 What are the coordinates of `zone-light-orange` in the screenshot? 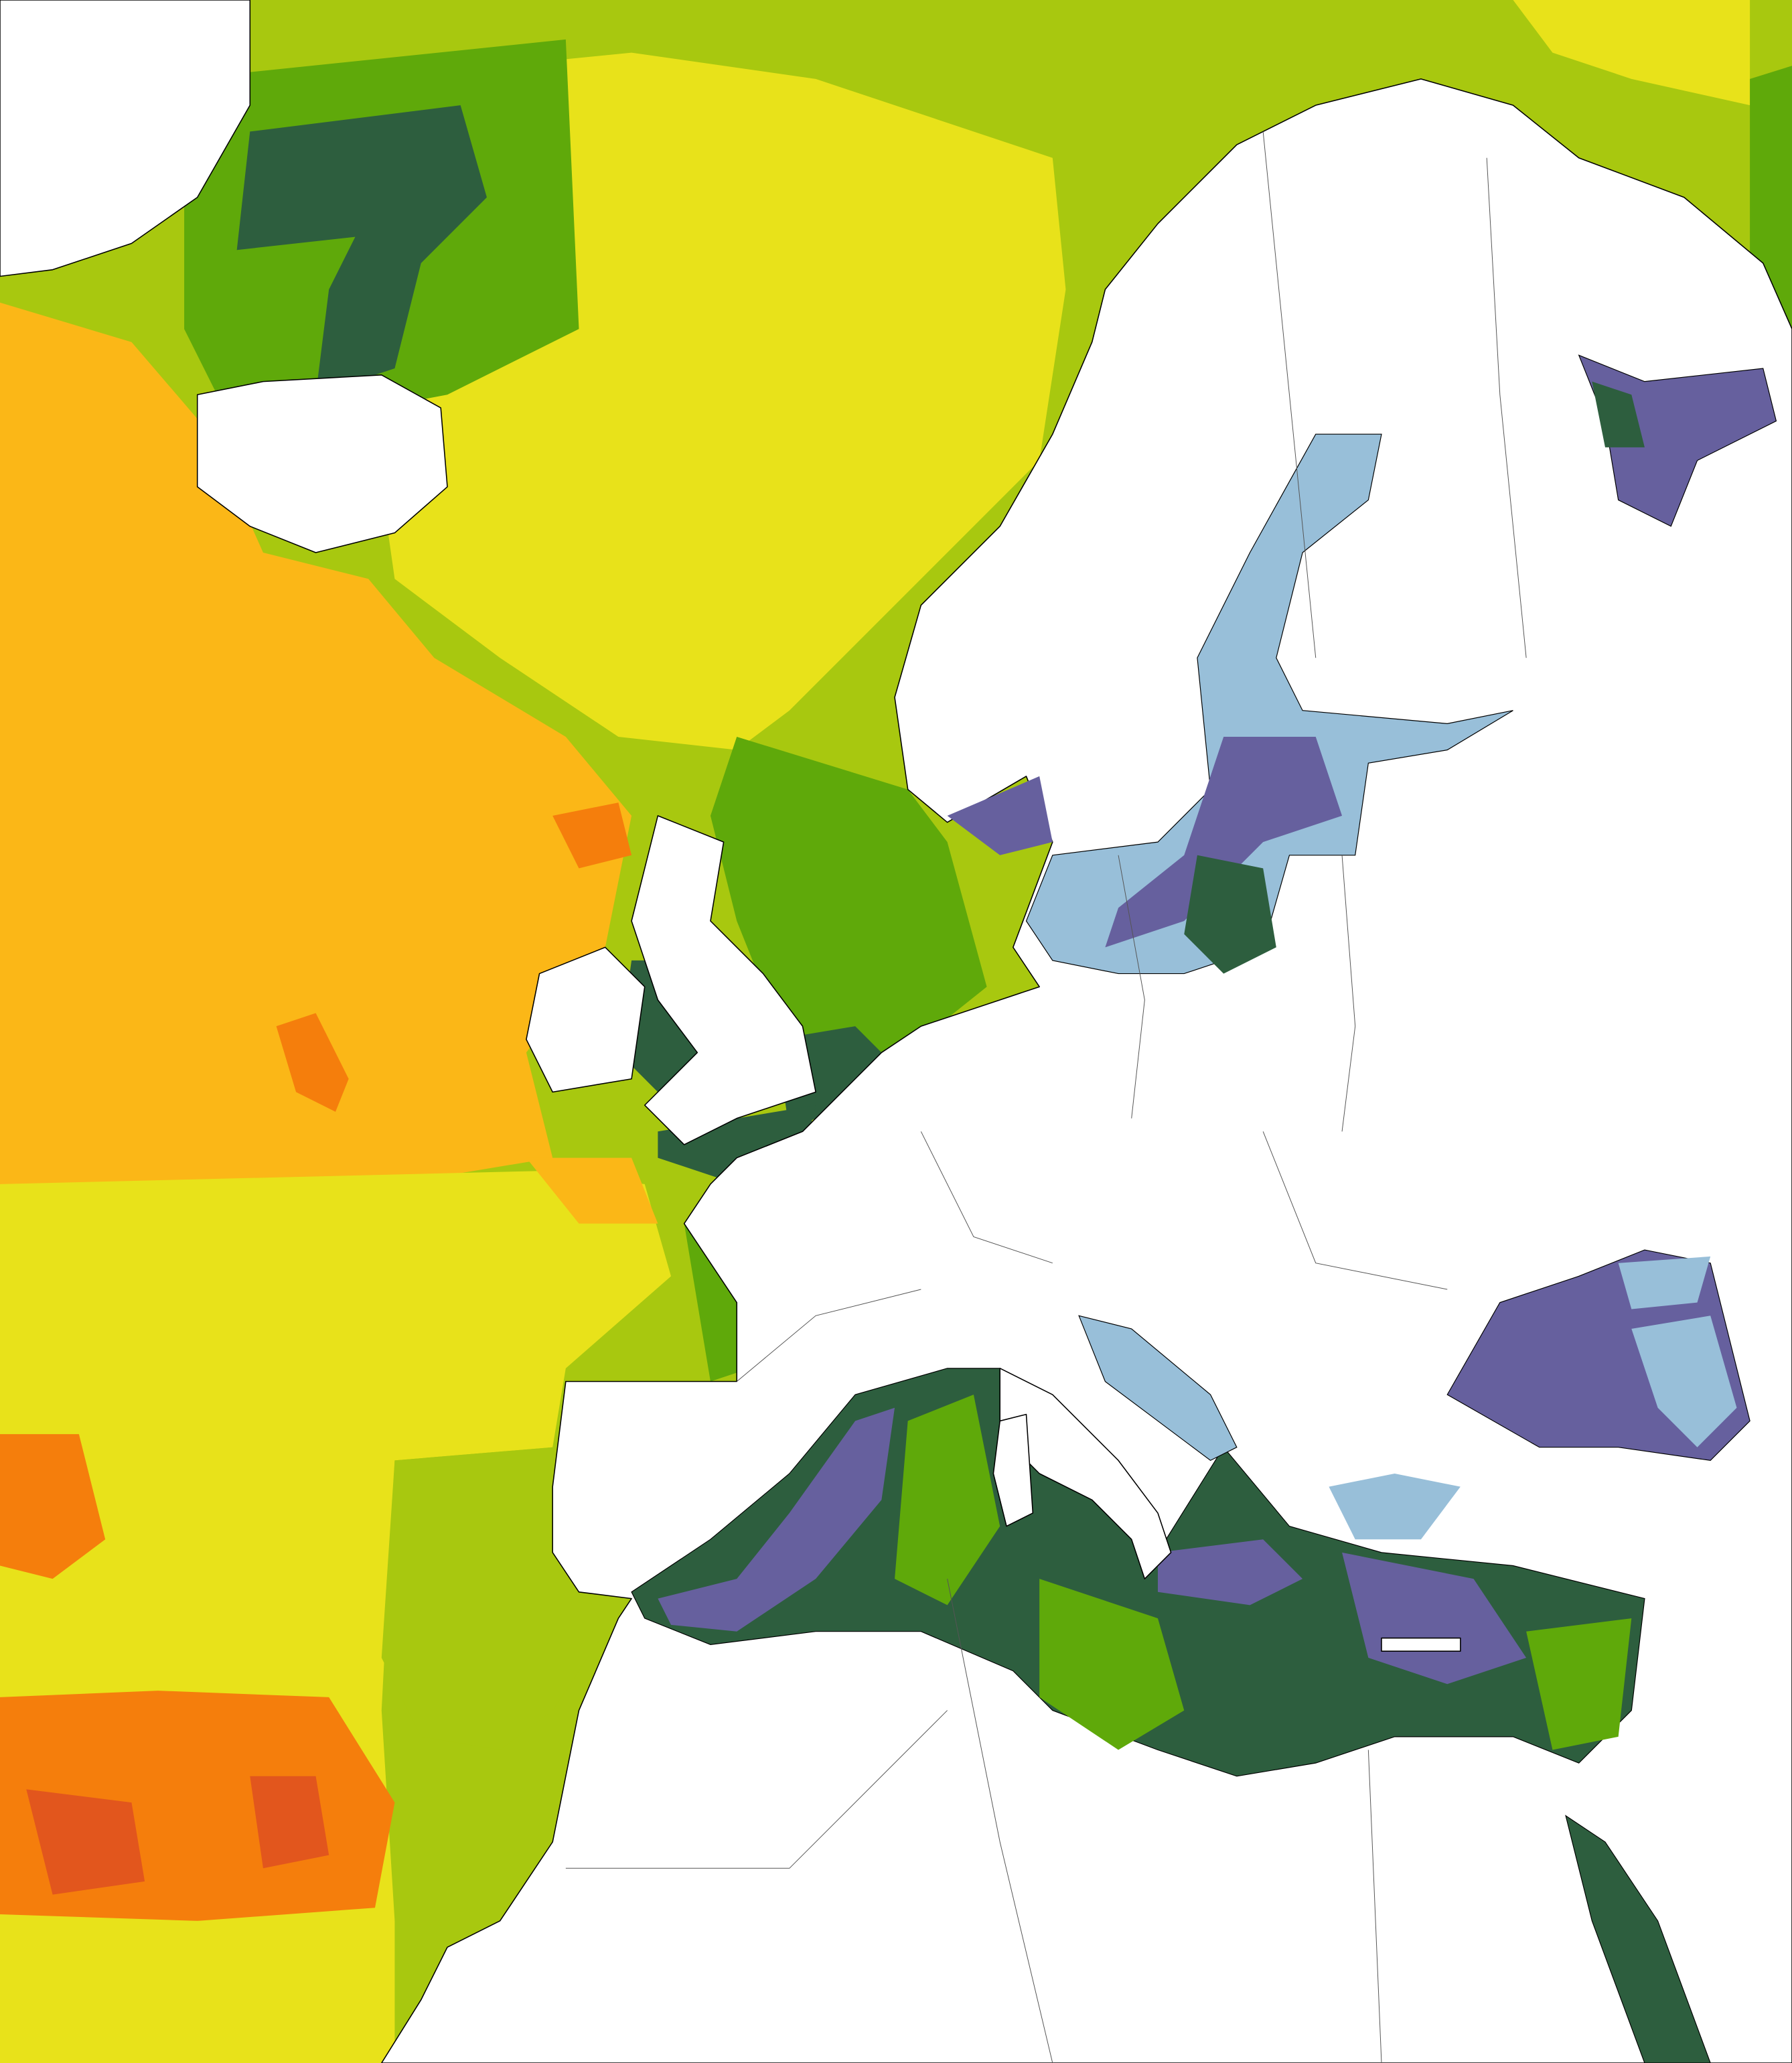 It's located at (592, 1190).